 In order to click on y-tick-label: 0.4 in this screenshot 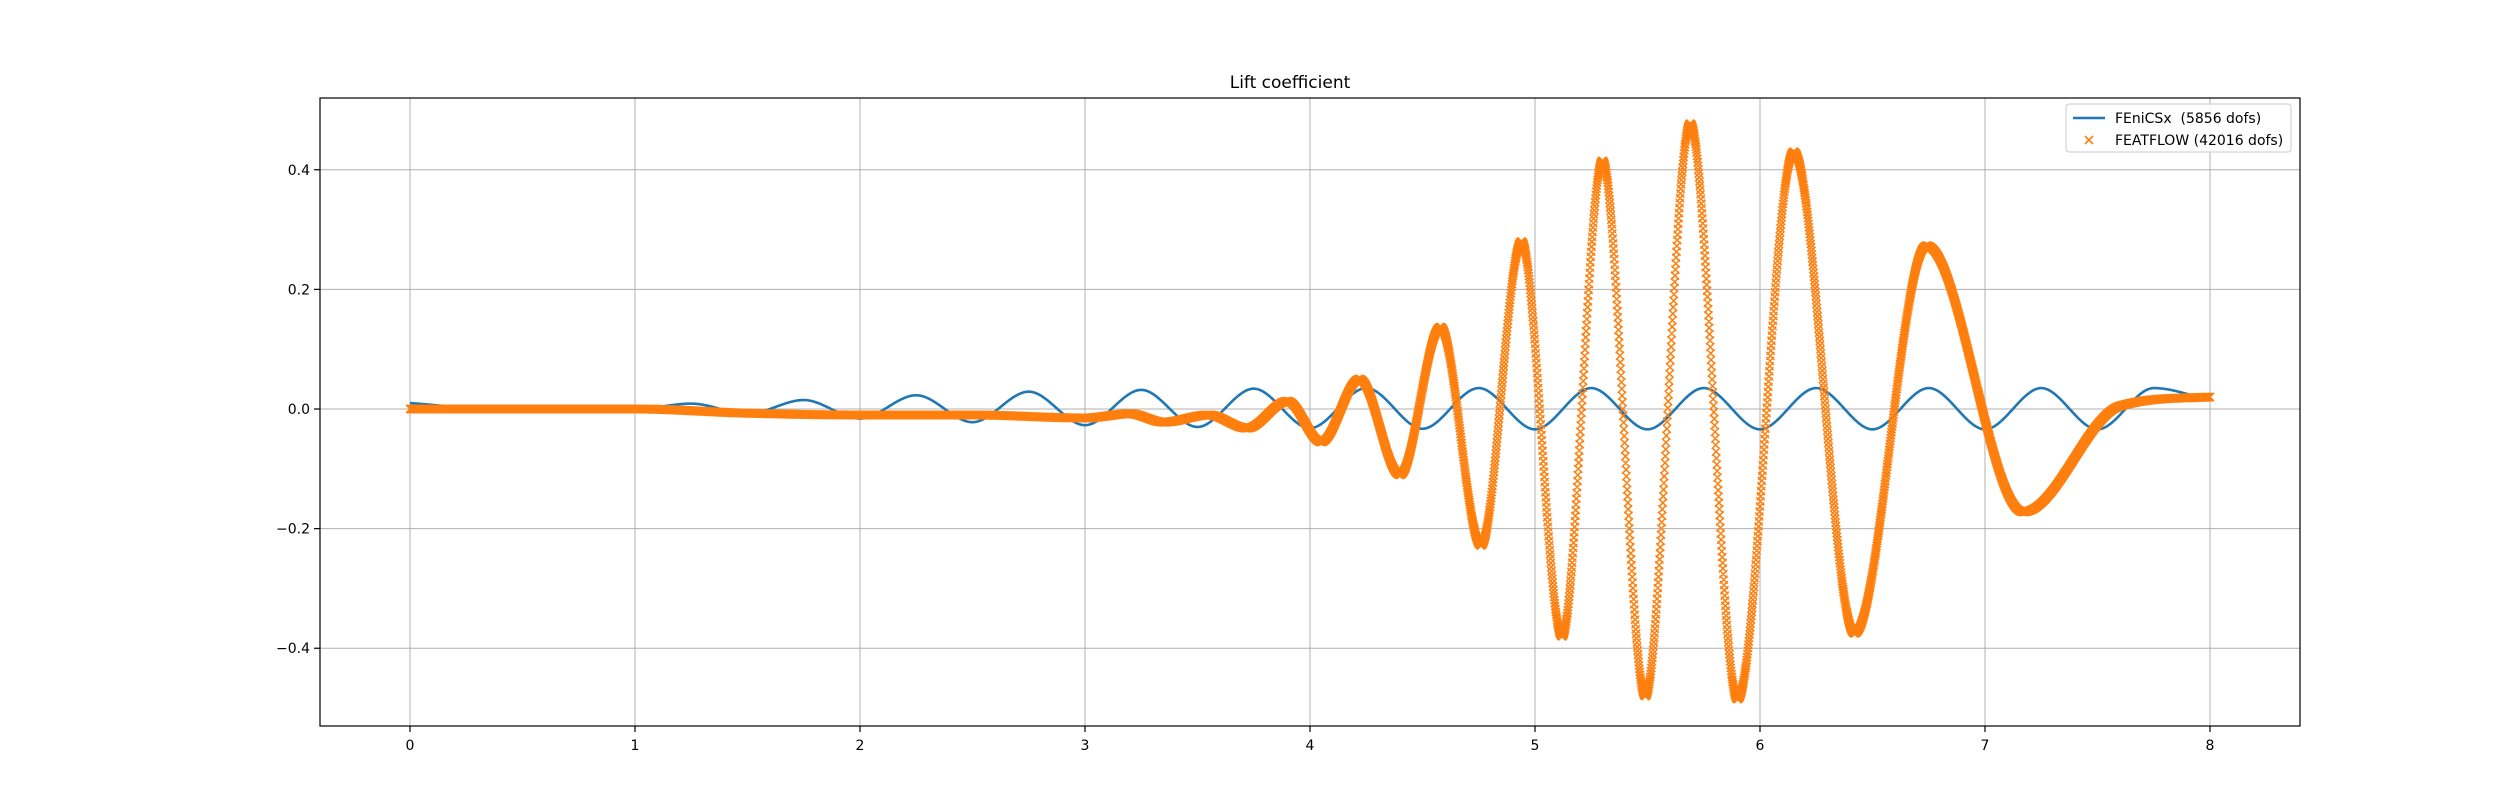, I will do `click(299, 171)`.